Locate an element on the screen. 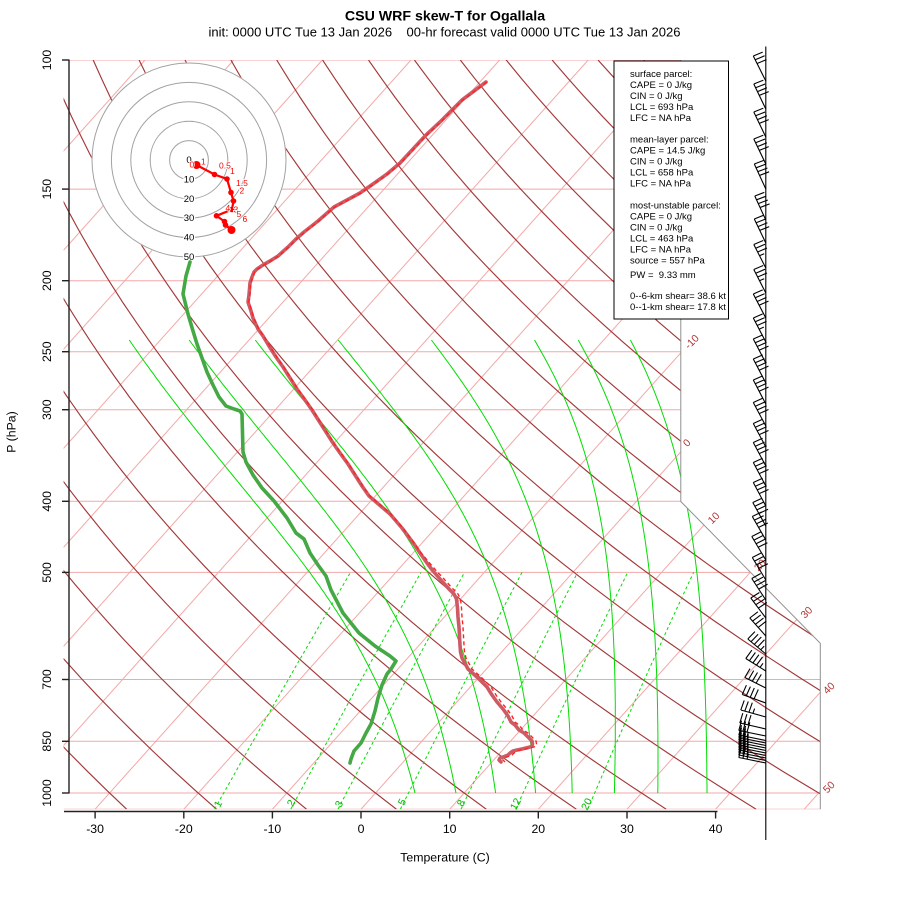  svg-text: CSU WRF skew-T for Ogallala is located at coordinates (445, 17).